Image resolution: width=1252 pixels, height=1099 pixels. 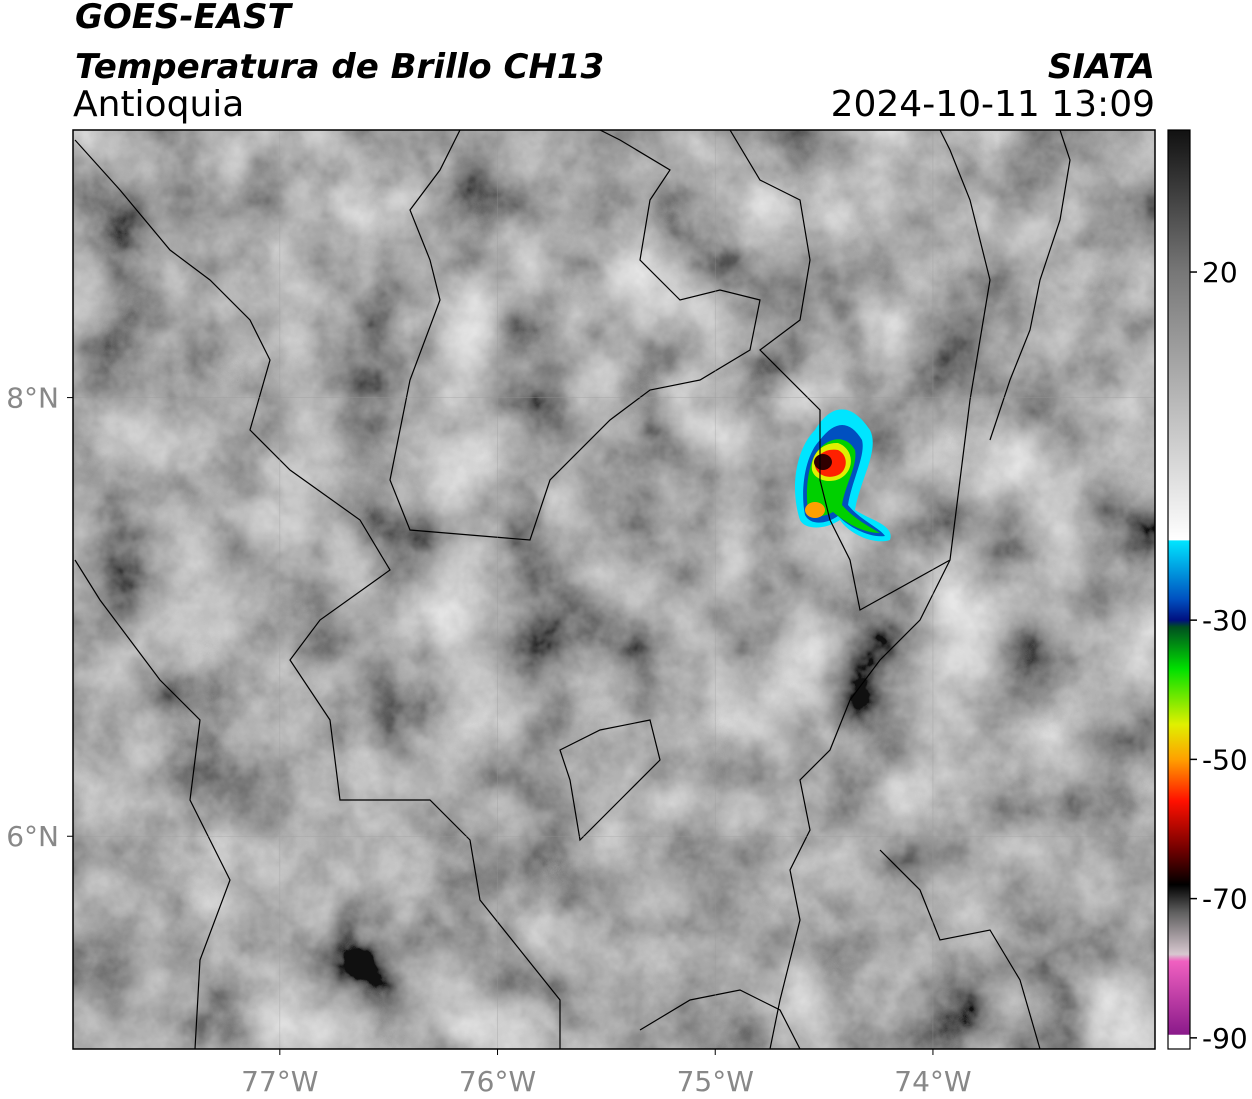 I want to click on satellite-title: GOES-EAST, so click(x=184, y=18).